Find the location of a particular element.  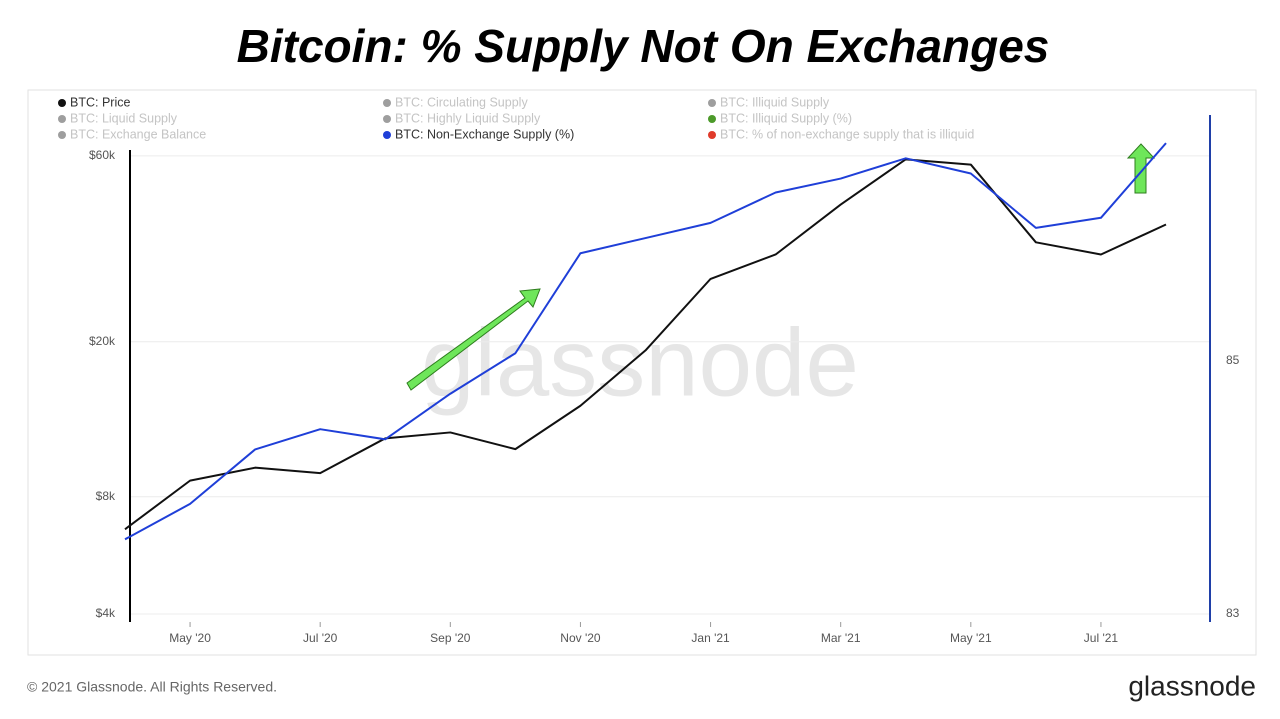

logo: glassnode is located at coordinates (1192, 685).